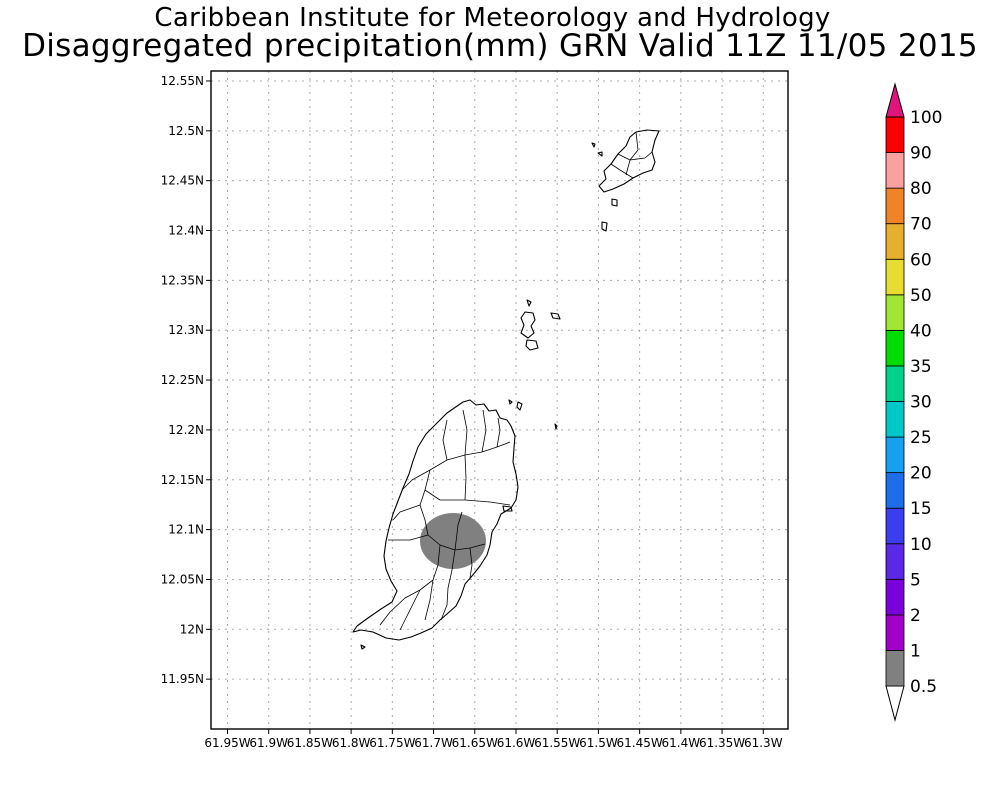 The width and height of the screenshot is (1000, 800). What do you see at coordinates (926, 118) in the screenshot?
I see `colorbar-label: 100` at bounding box center [926, 118].